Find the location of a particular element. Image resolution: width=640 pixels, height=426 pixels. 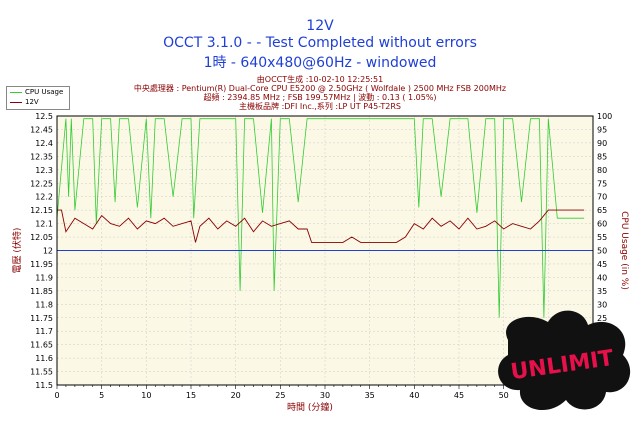

x-tick-label: 15 is located at coordinates (191, 395).